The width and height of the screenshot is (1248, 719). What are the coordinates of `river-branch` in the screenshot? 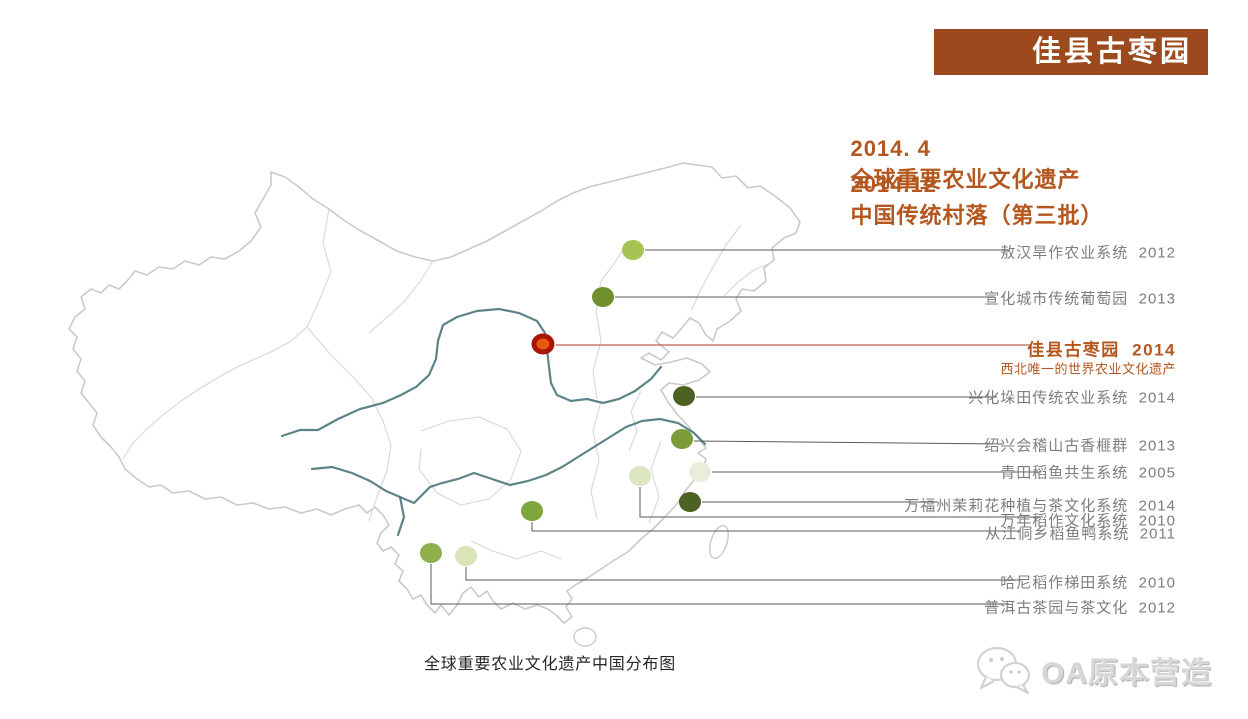 It's located at (401, 516).